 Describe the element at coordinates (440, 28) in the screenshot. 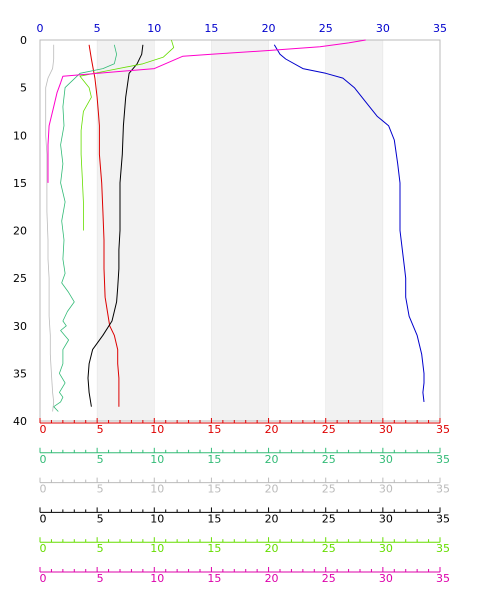

I see `top-tick-label: 35` at that location.